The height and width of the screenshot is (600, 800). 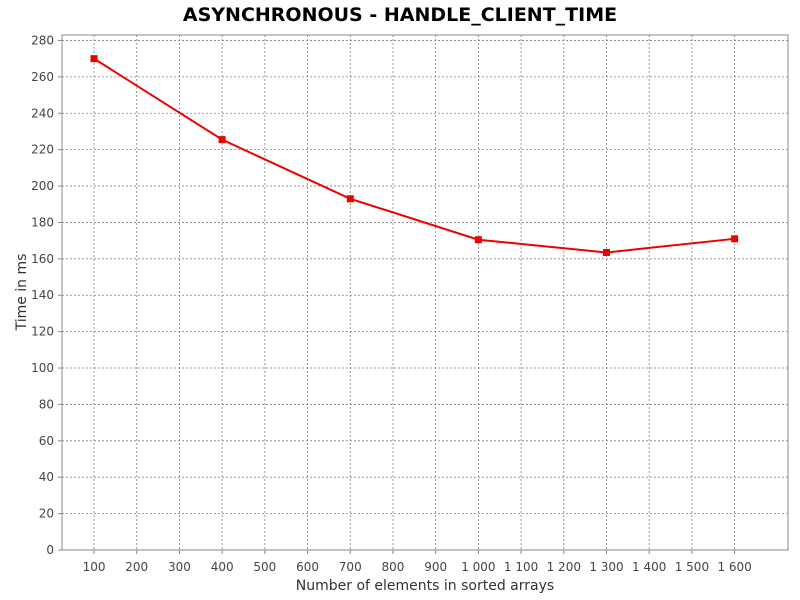 I want to click on x-tick-label: 900, so click(x=435, y=567).